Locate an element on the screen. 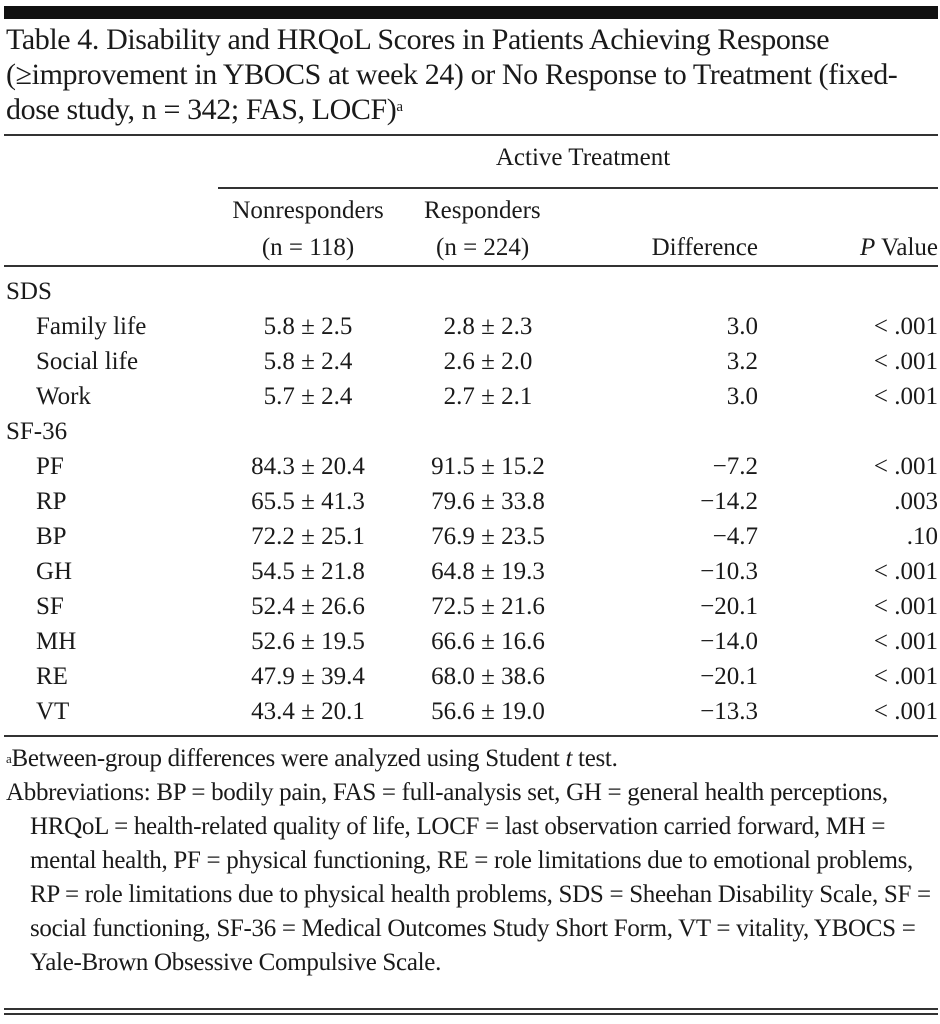 This screenshot has height=1024, width=940. group-label: SF-36 is located at coordinates (37, 431).